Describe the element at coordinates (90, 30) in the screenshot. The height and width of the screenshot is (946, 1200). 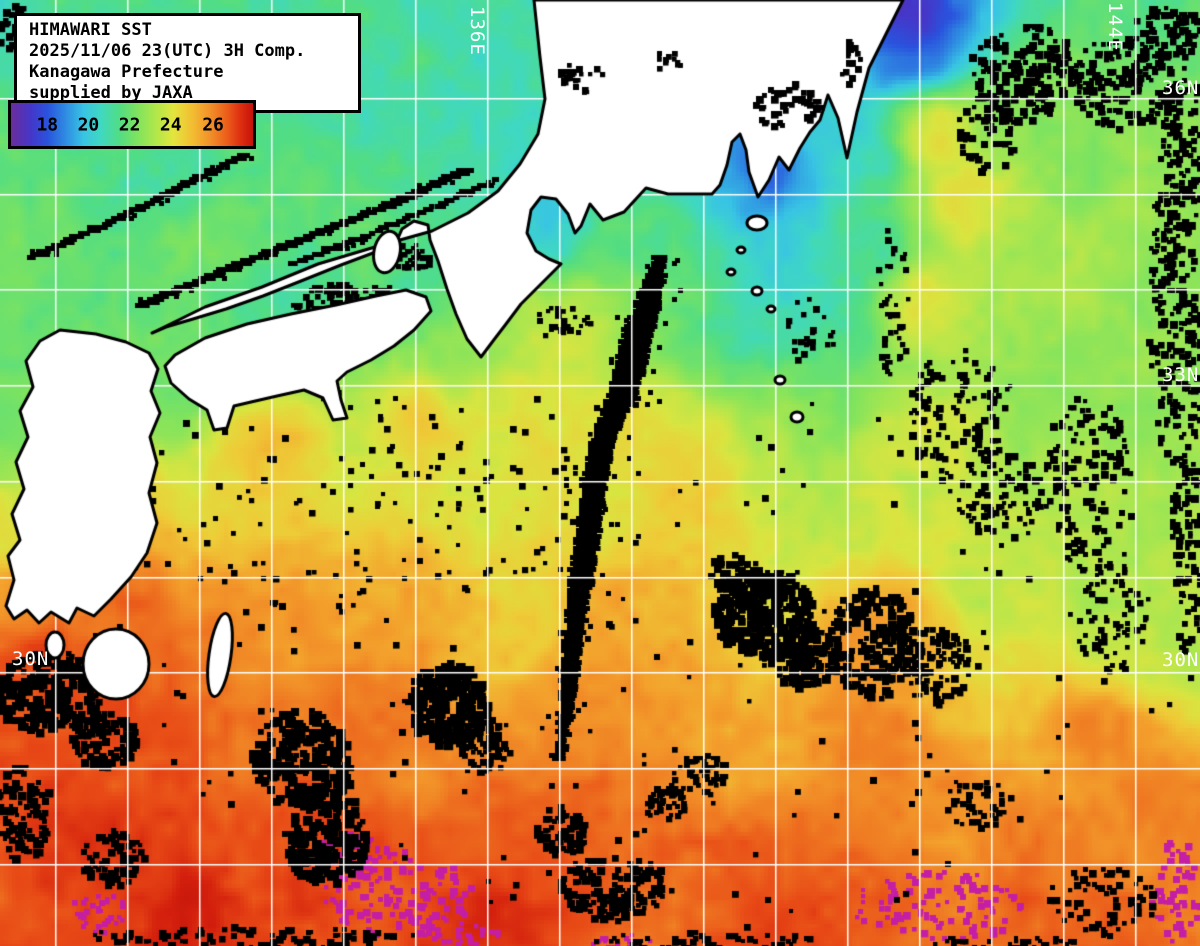
I see `info-title: HIMAWARI SST` at that location.